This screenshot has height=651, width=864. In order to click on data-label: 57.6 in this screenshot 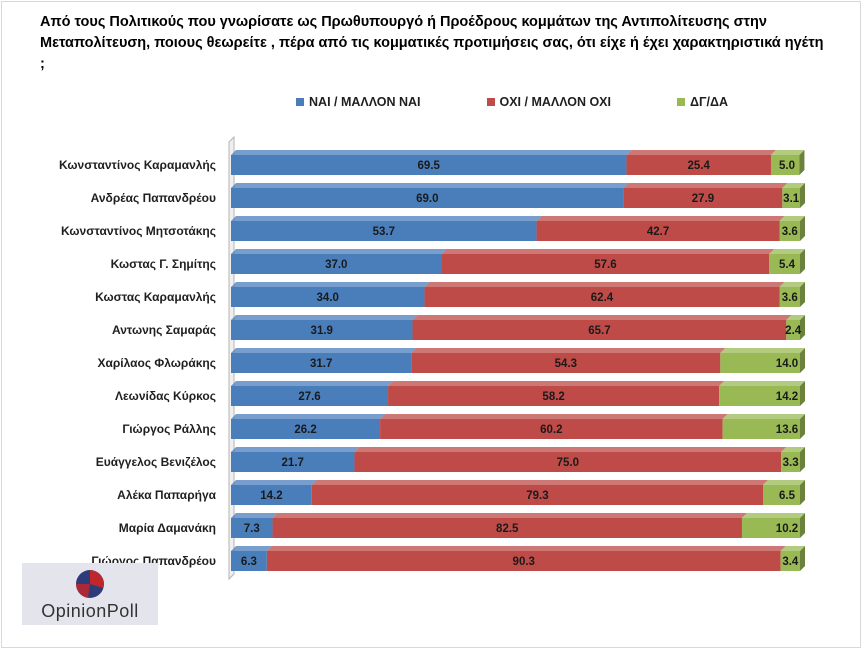, I will do `click(605, 265)`.